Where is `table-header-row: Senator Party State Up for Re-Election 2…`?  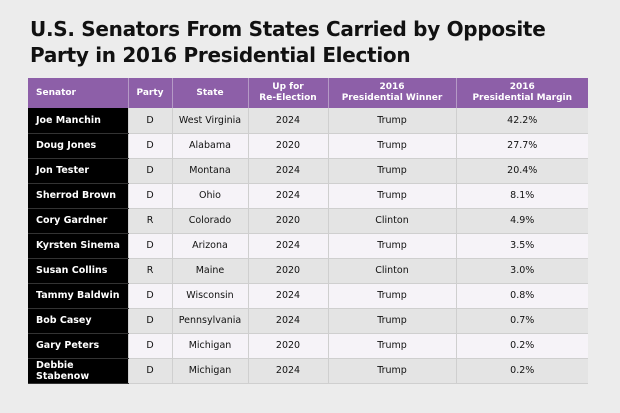 table-header-row: Senator Party State Up for Re-Election 2… is located at coordinates (308, 93).